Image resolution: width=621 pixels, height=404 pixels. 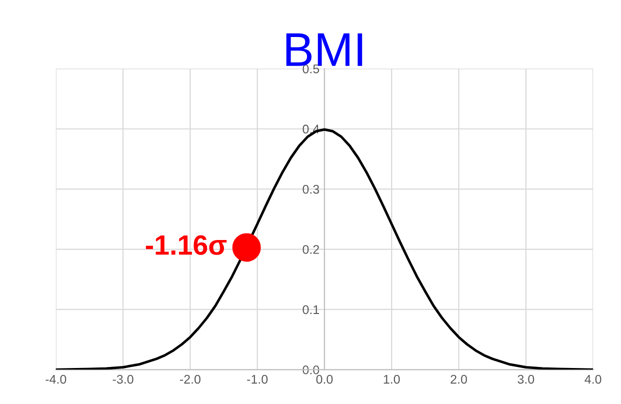 What do you see at coordinates (458, 379) in the screenshot?
I see `x-tick-label: 2.0` at bounding box center [458, 379].